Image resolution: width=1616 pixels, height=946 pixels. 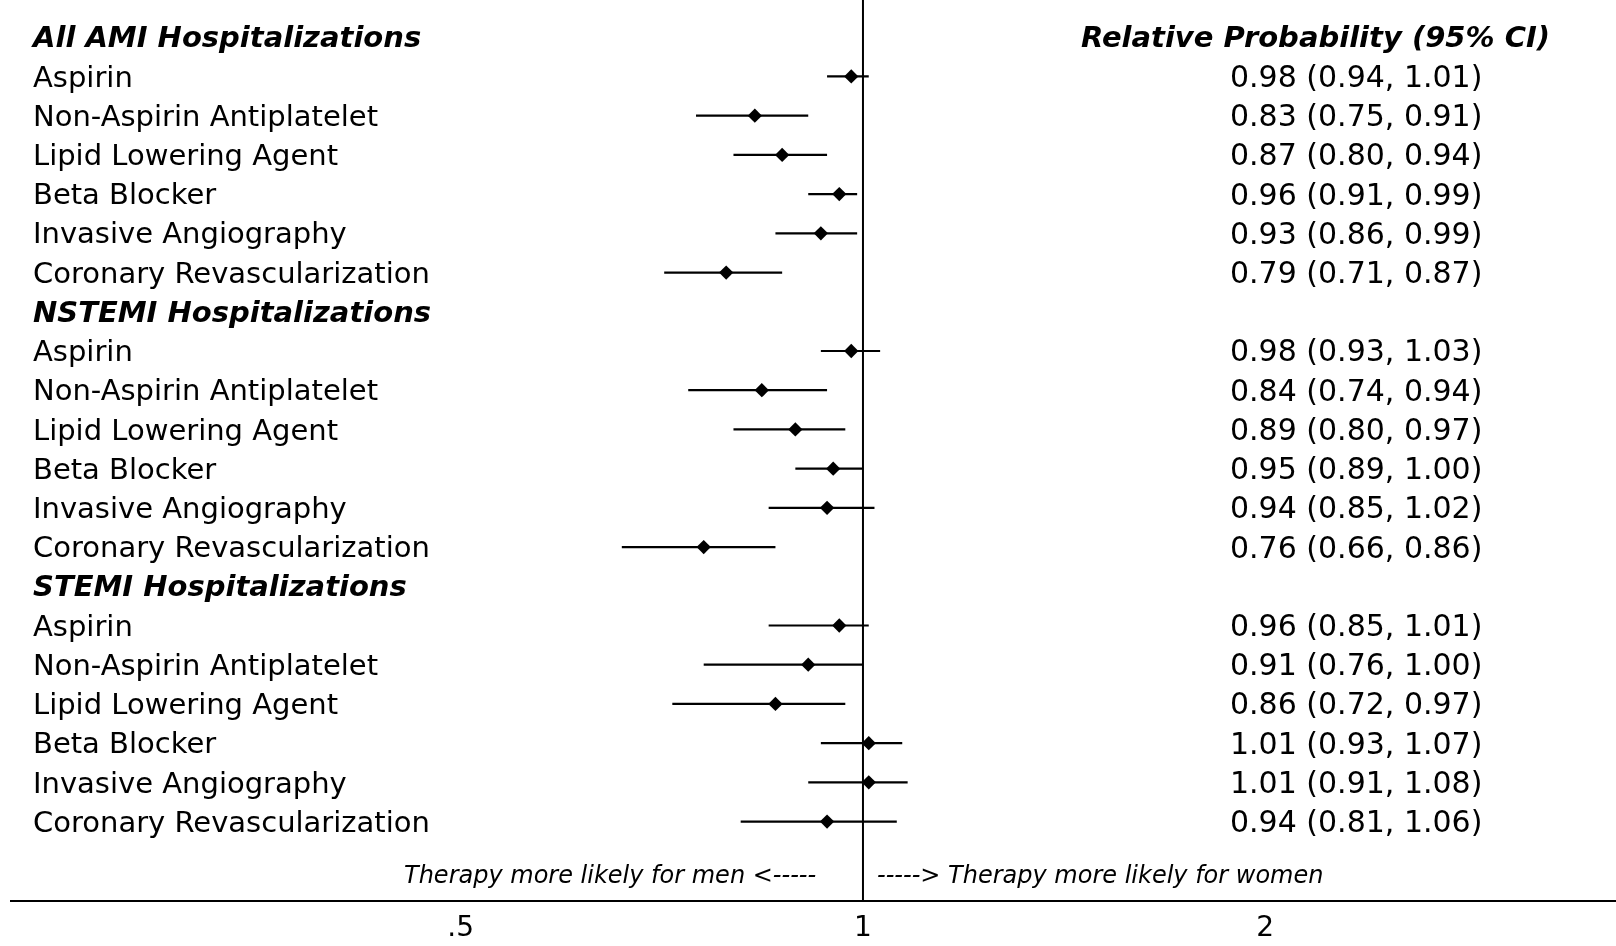 I want to click on x-tick-label: .5, so click(x=461, y=926).